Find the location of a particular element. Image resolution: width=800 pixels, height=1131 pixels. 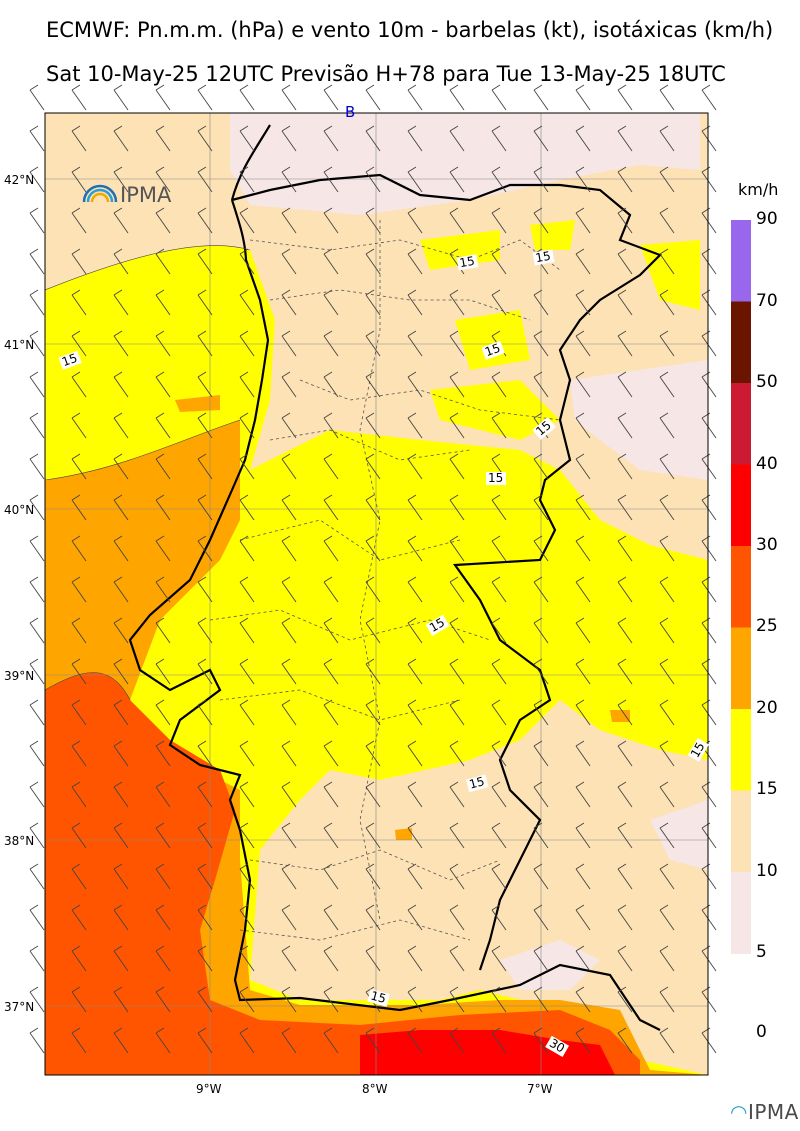

lon-label: 7°W is located at coordinates (540, 1089).